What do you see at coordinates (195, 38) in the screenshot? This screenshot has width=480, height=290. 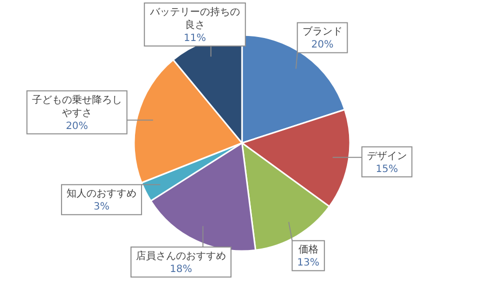 I see `data-label: 11%` at bounding box center [195, 38].